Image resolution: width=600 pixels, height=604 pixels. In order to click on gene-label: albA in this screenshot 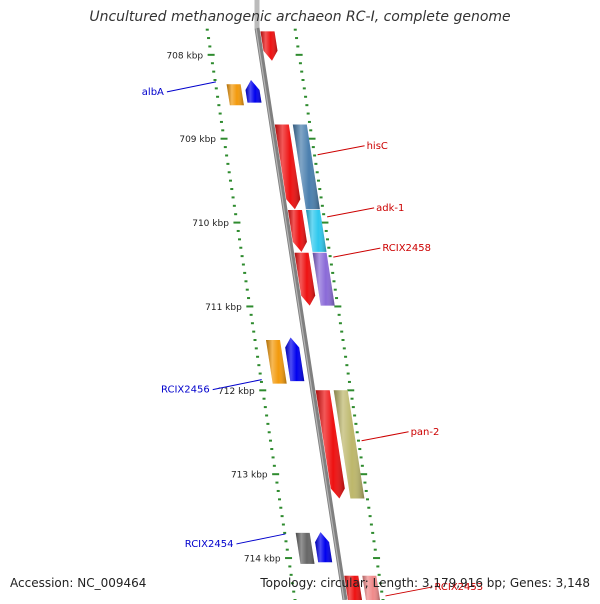, I will do `click(153, 92)`.